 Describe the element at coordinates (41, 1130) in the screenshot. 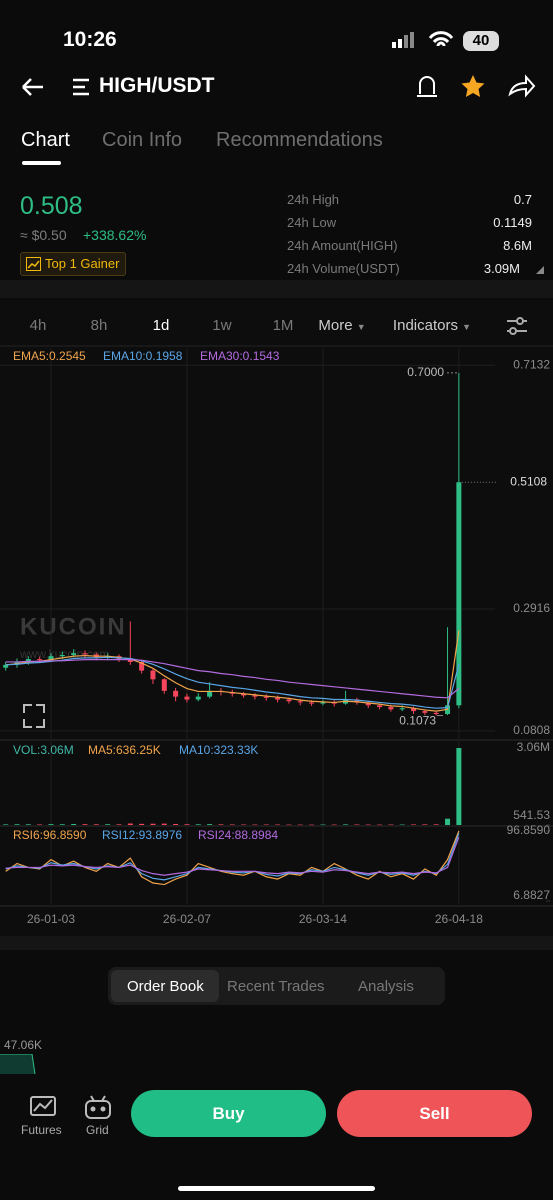

I see `nav-label: Futures` at that location.